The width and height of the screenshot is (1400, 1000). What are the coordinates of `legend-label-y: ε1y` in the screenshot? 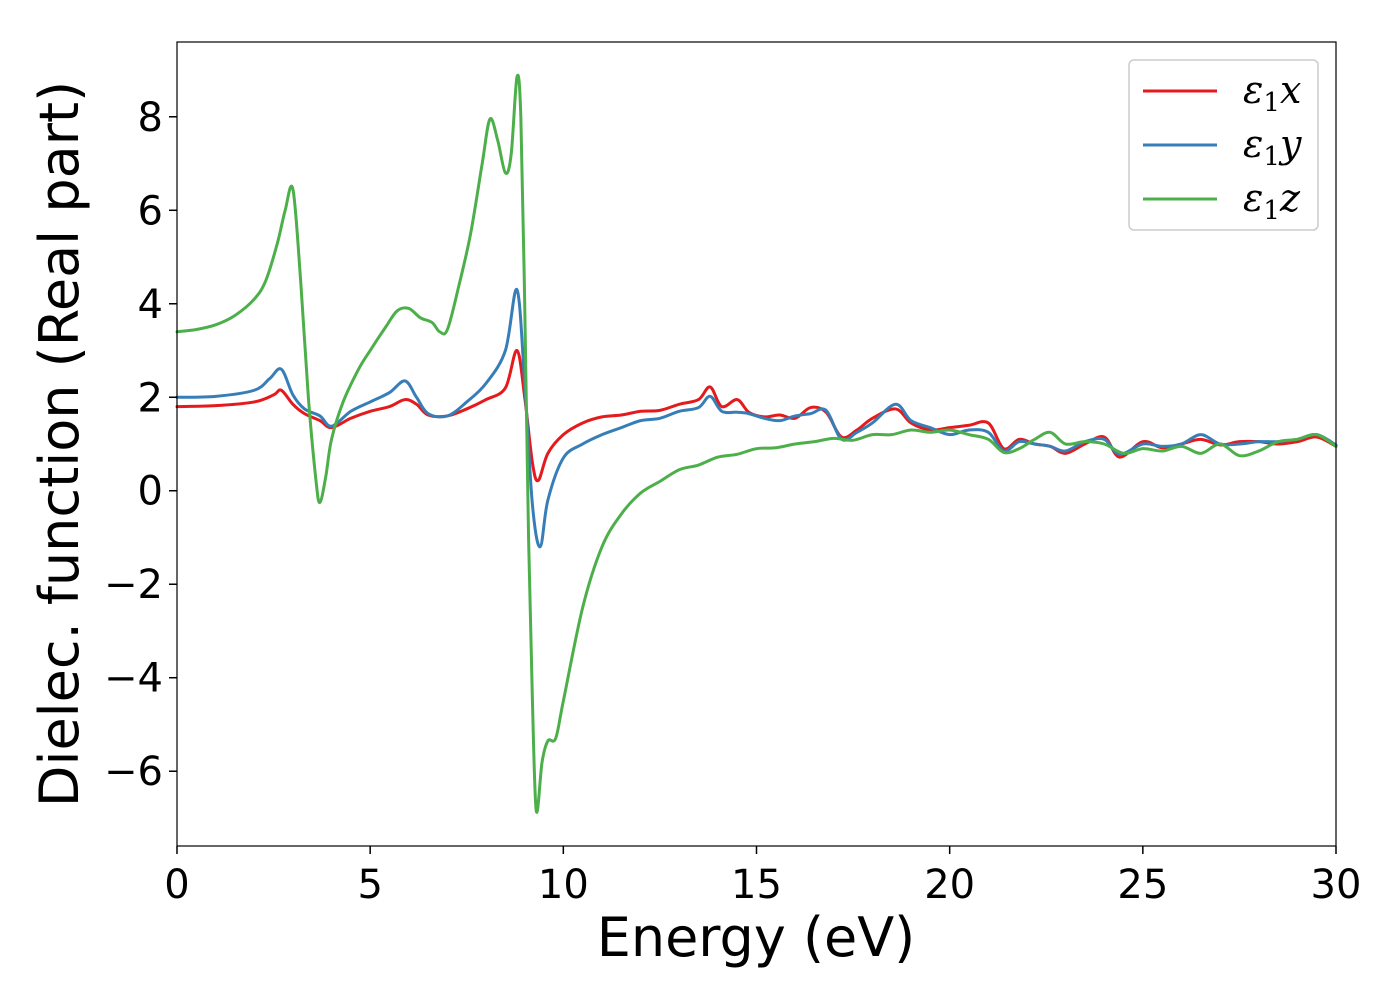 It's located at (1272, 147).